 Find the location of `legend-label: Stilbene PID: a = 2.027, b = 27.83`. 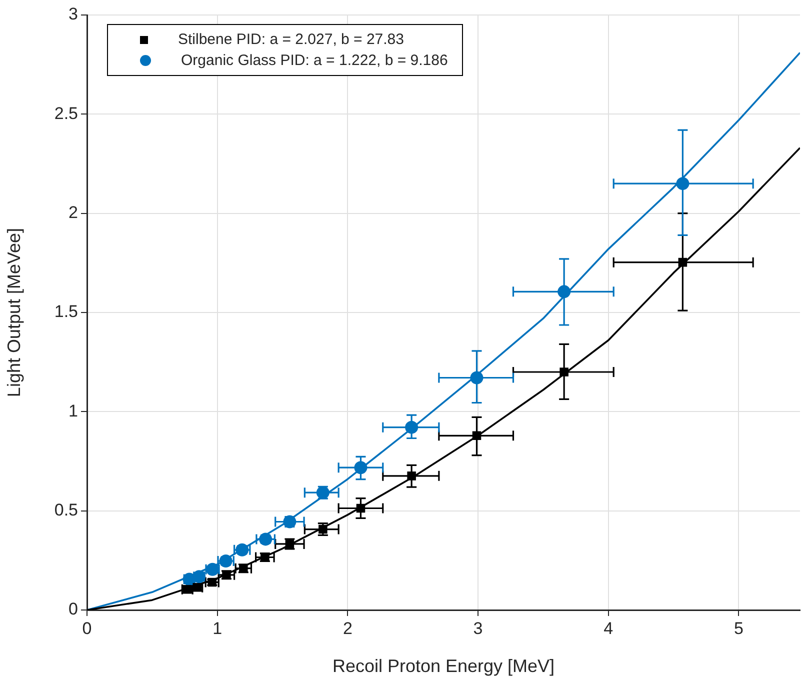

legend-label: Stilbene PID: a = 2.027, b = 27.83 is located at coordinates (291, 40).